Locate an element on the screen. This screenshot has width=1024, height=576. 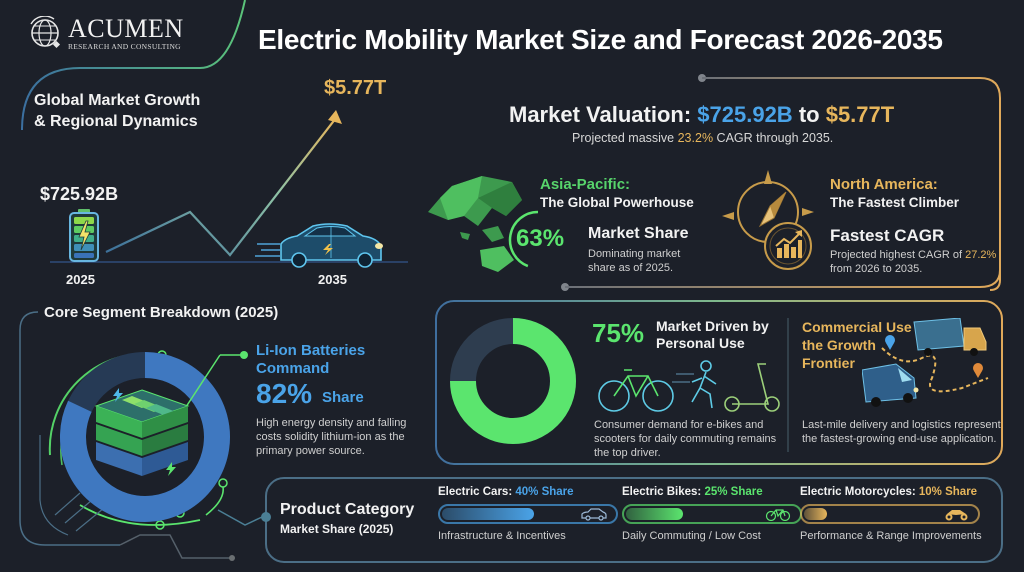
category-name: Electric Bikes: is located at coordinates (663, 492).